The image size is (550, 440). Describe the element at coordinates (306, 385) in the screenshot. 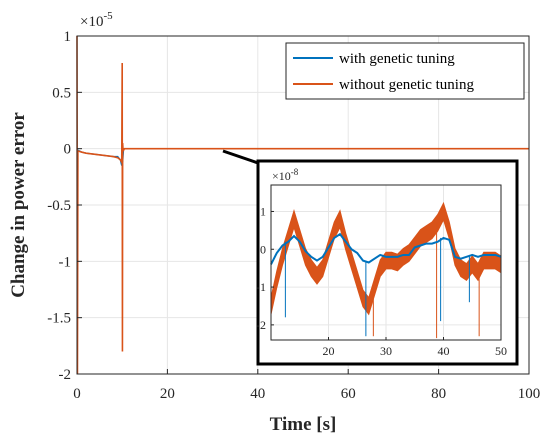

I see `x-axis-ticks: 0 20 40 60 80 100` at that location.